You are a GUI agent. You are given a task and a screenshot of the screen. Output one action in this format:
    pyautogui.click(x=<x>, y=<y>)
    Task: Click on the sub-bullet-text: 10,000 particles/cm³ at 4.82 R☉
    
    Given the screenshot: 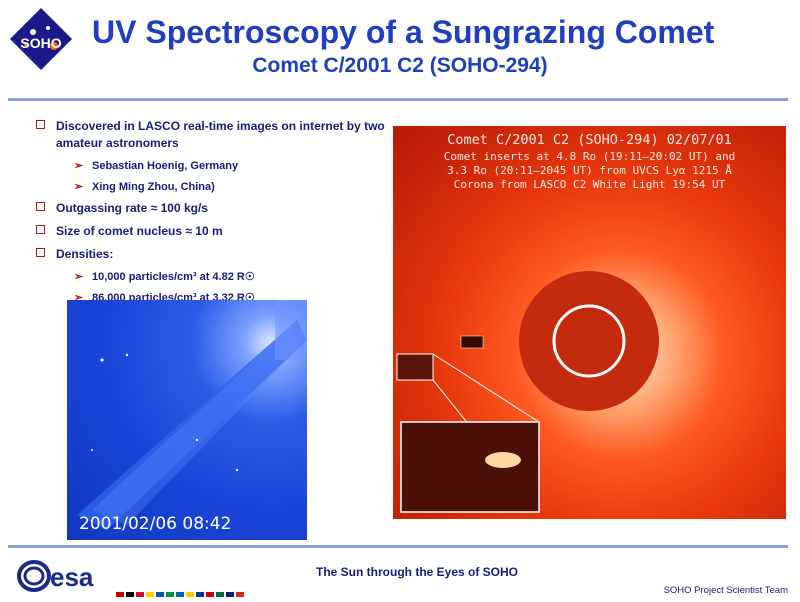 What is the action you would take?
    pyautogui.click(x=173, y=277)
    